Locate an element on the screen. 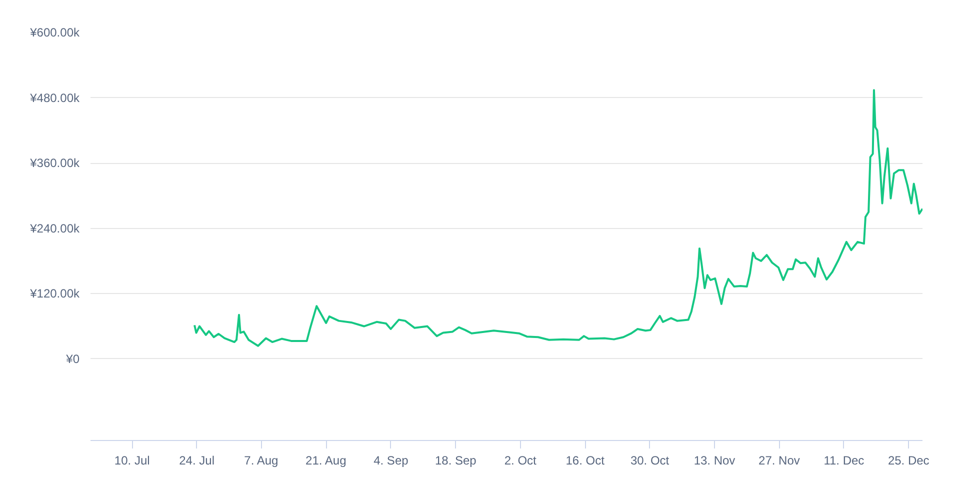  x-tick-label: 2. Oct is located at coordinates (521, 461).